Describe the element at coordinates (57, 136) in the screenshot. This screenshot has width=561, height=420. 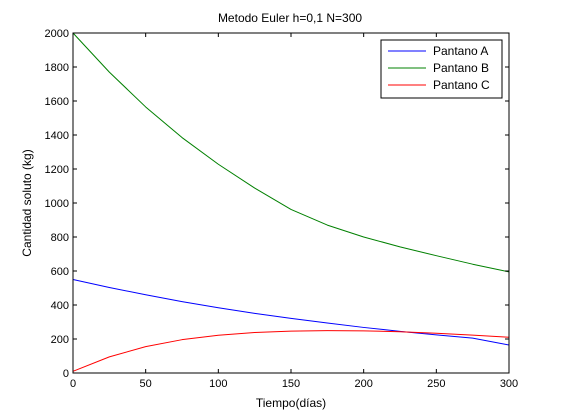
I see `y-tick-label: 1400` at that location.